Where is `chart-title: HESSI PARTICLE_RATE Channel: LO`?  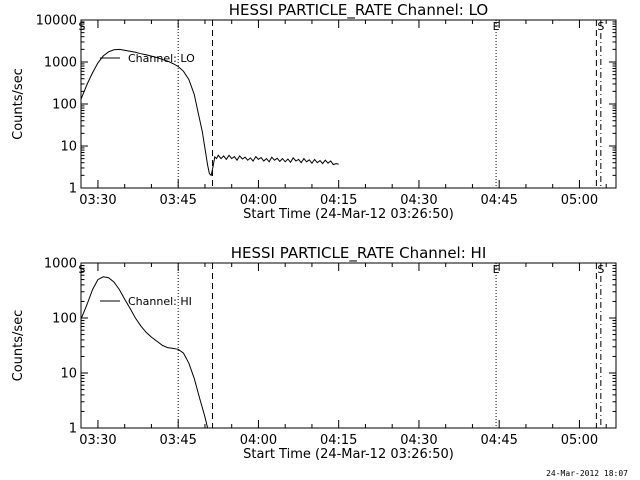
chart-title: HESSI PARTICLE_RATE Channel: LO is located at coordinates (358, 10).